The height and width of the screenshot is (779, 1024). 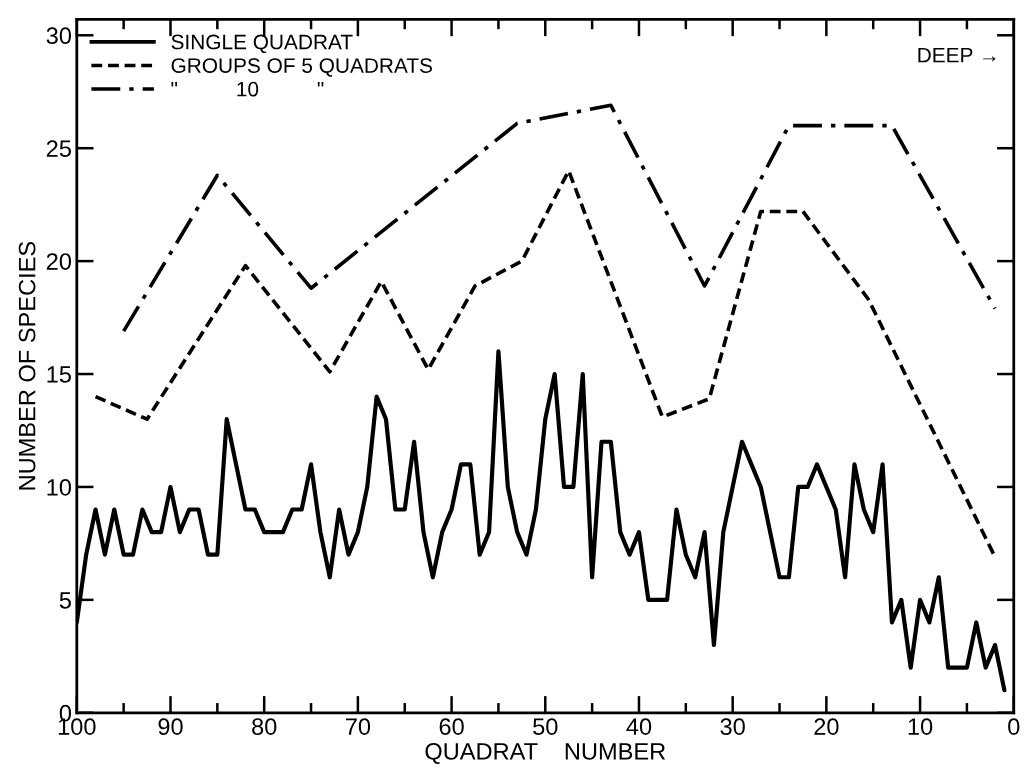 I want to click on x-tick-label: 10, so click(x=920, y=726).